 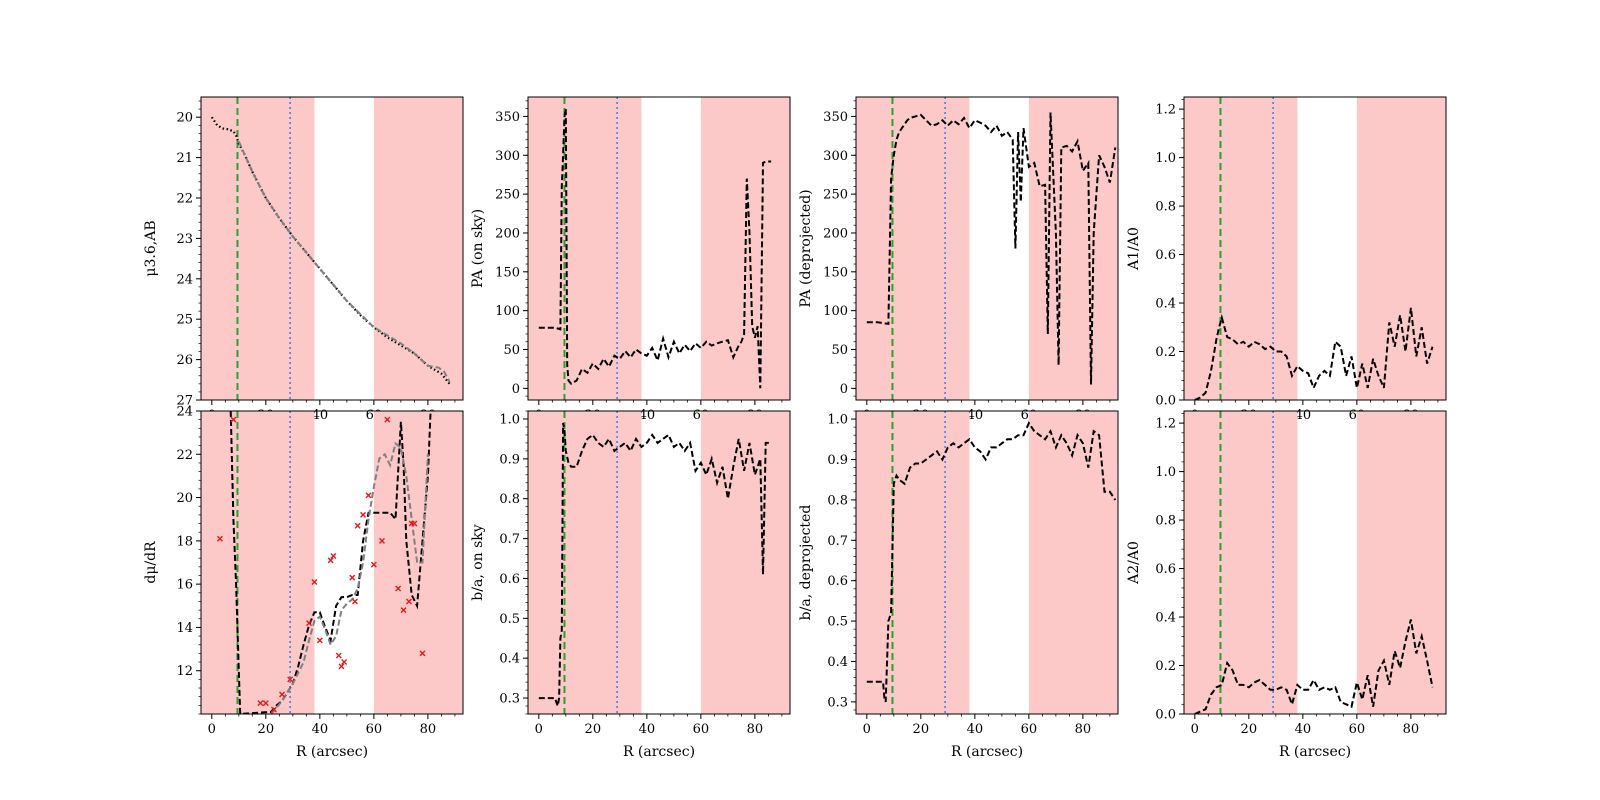 I want to click on y-tick-label: 350, so click(x=835, y=117).